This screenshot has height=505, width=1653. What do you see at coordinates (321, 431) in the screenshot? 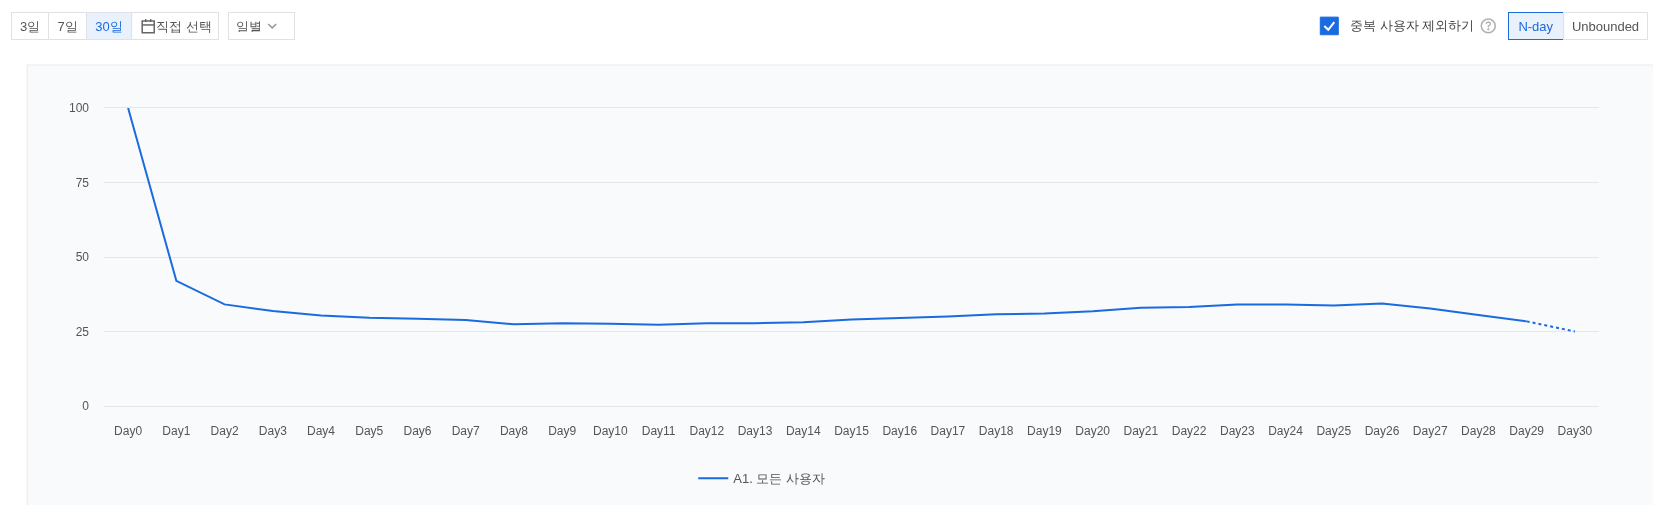
I see `x-tick-label: Day4` at bounding box center [321, 431].